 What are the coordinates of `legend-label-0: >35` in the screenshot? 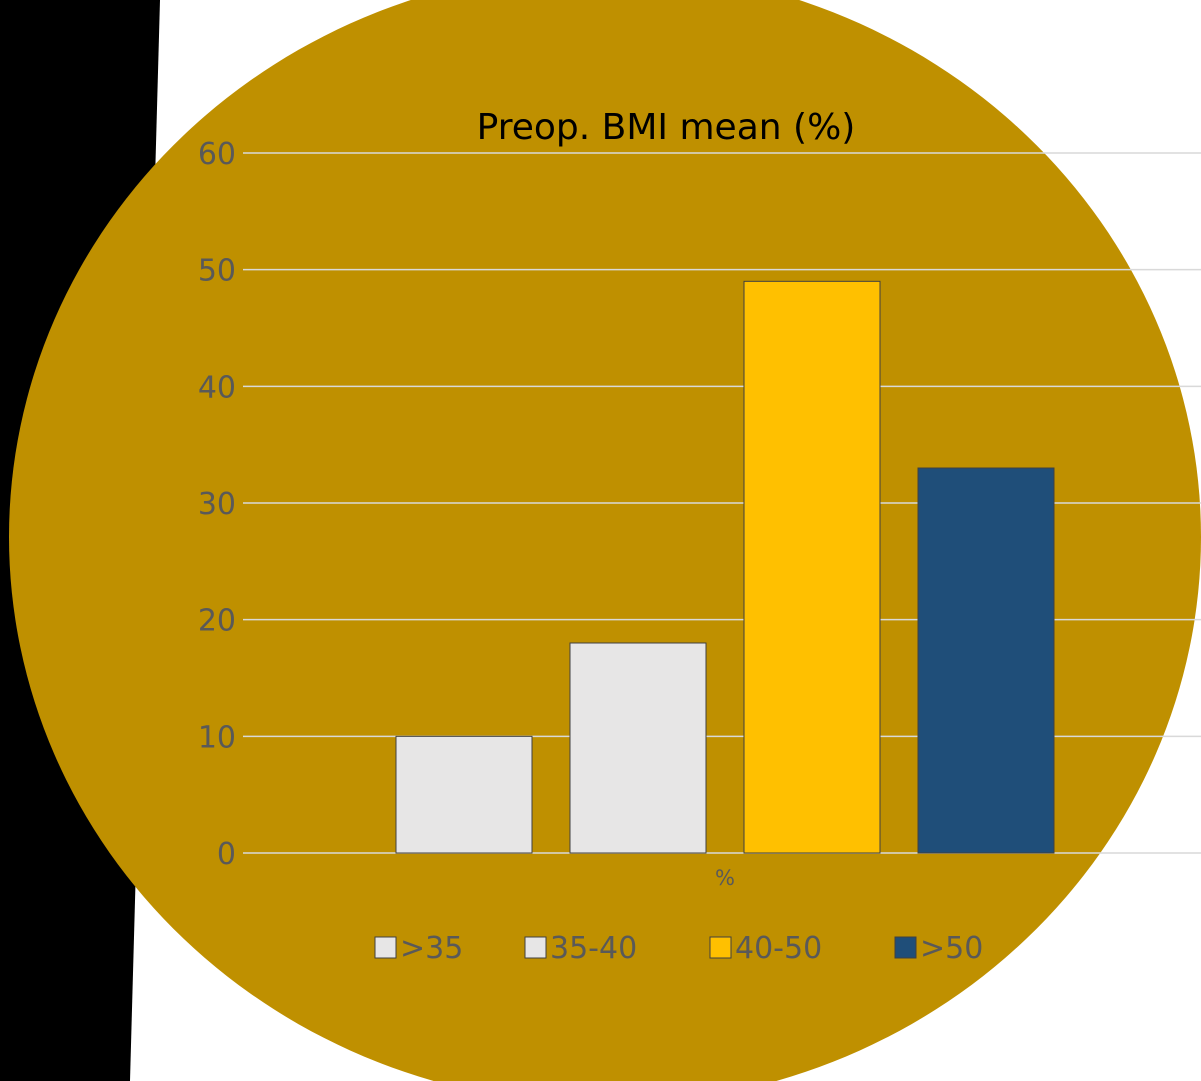 It's located at (431, 948).